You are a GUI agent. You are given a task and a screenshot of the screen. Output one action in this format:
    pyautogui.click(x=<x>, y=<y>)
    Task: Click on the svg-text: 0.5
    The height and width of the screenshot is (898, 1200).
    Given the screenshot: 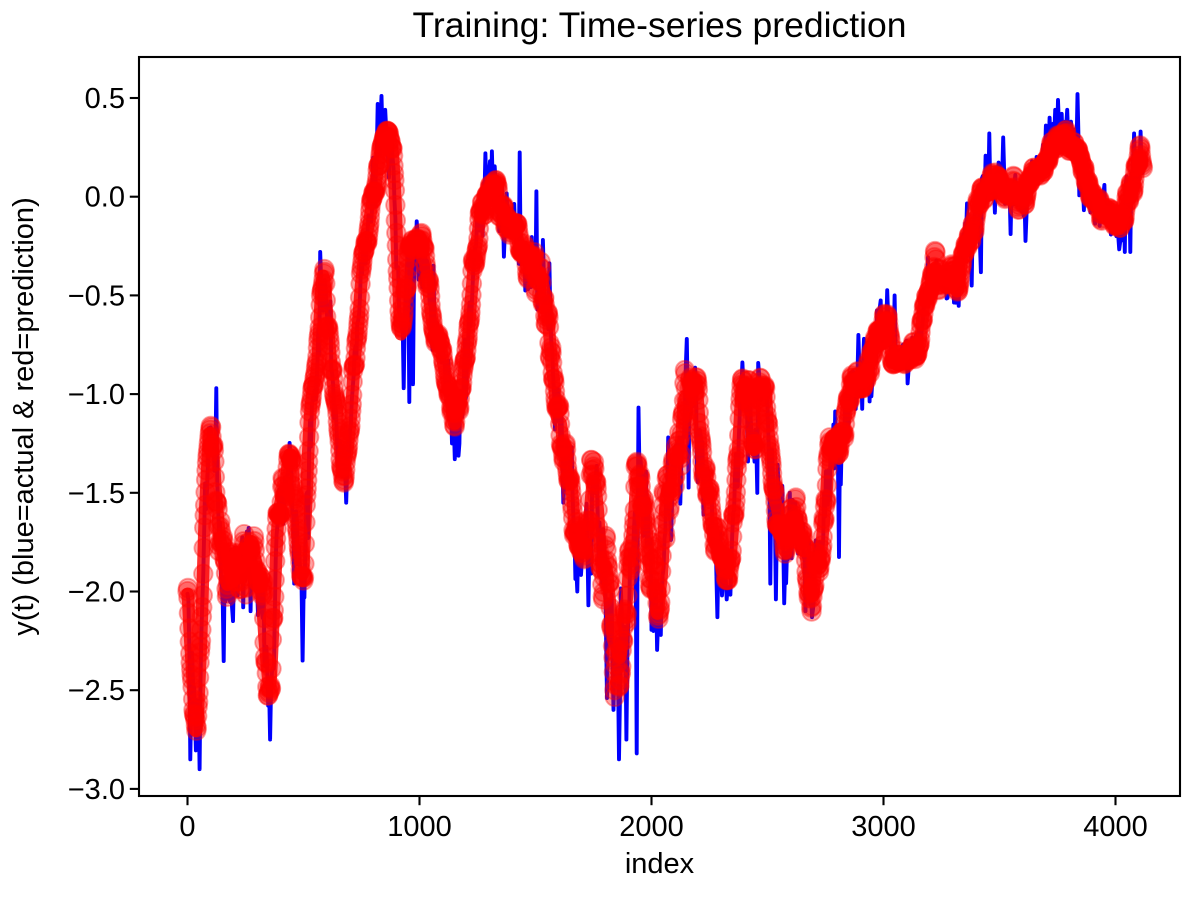 What is the action you would take?
    pyautogui.click(x=105, y=99)
    